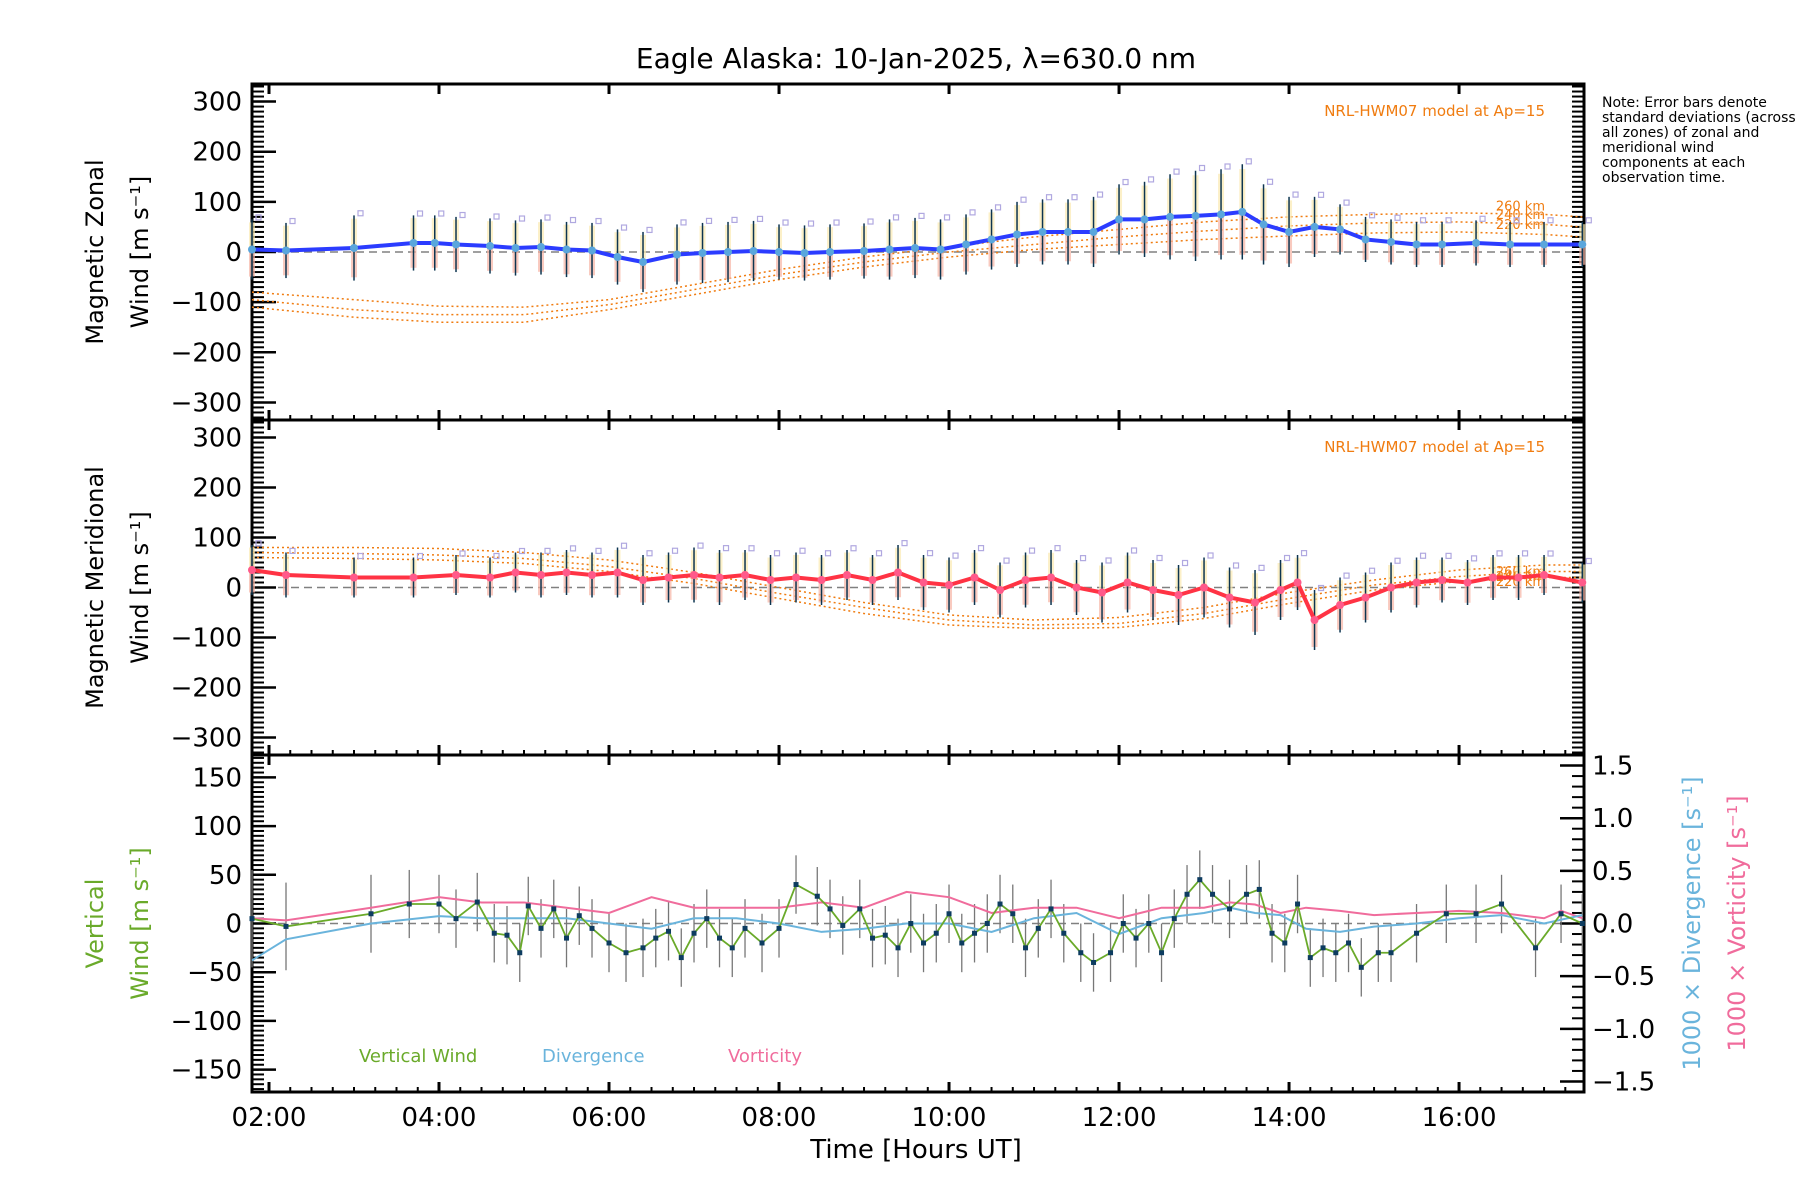  What do you see at coordinates (1434, 111) in the screenshot?
I see `model-label: NRL-HWM07 model at Ap=15` at bounding box center [1434, 111].